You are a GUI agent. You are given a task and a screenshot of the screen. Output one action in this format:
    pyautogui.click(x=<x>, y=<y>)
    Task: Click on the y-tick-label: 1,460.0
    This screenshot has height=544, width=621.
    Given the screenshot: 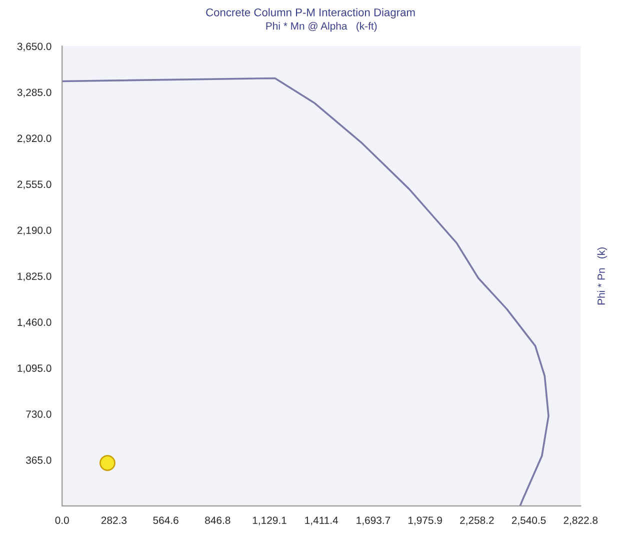 What is the action you would take?
    pyautogui.click(x=35, y=323)
    